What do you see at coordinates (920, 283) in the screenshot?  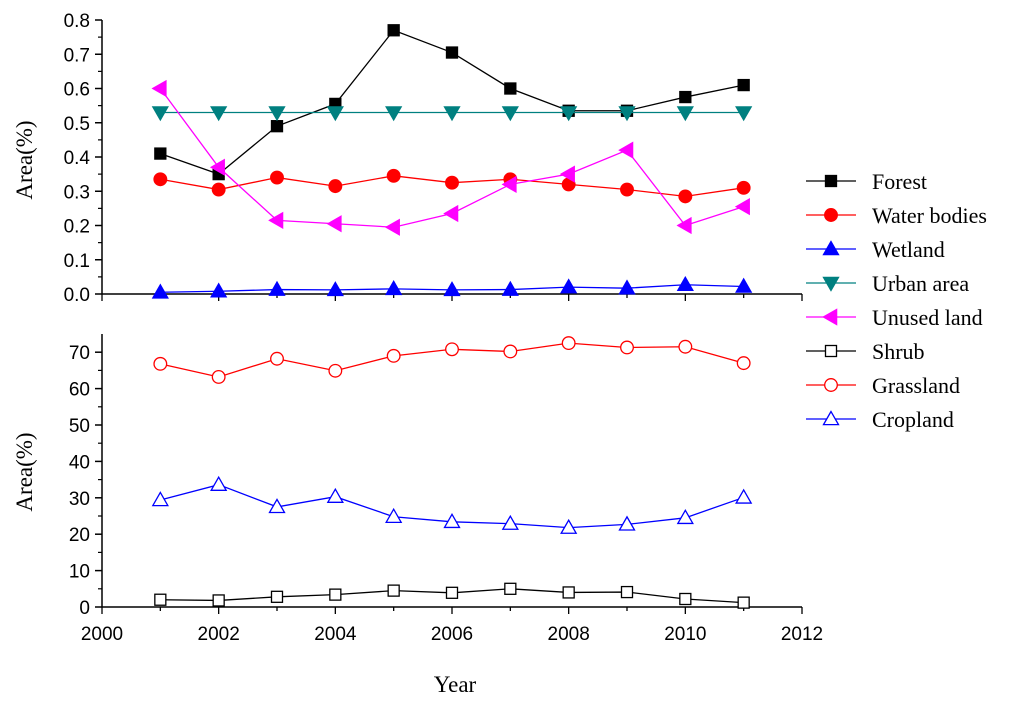 I see `legend-label: Urban area` at bounding box center [920, 283].